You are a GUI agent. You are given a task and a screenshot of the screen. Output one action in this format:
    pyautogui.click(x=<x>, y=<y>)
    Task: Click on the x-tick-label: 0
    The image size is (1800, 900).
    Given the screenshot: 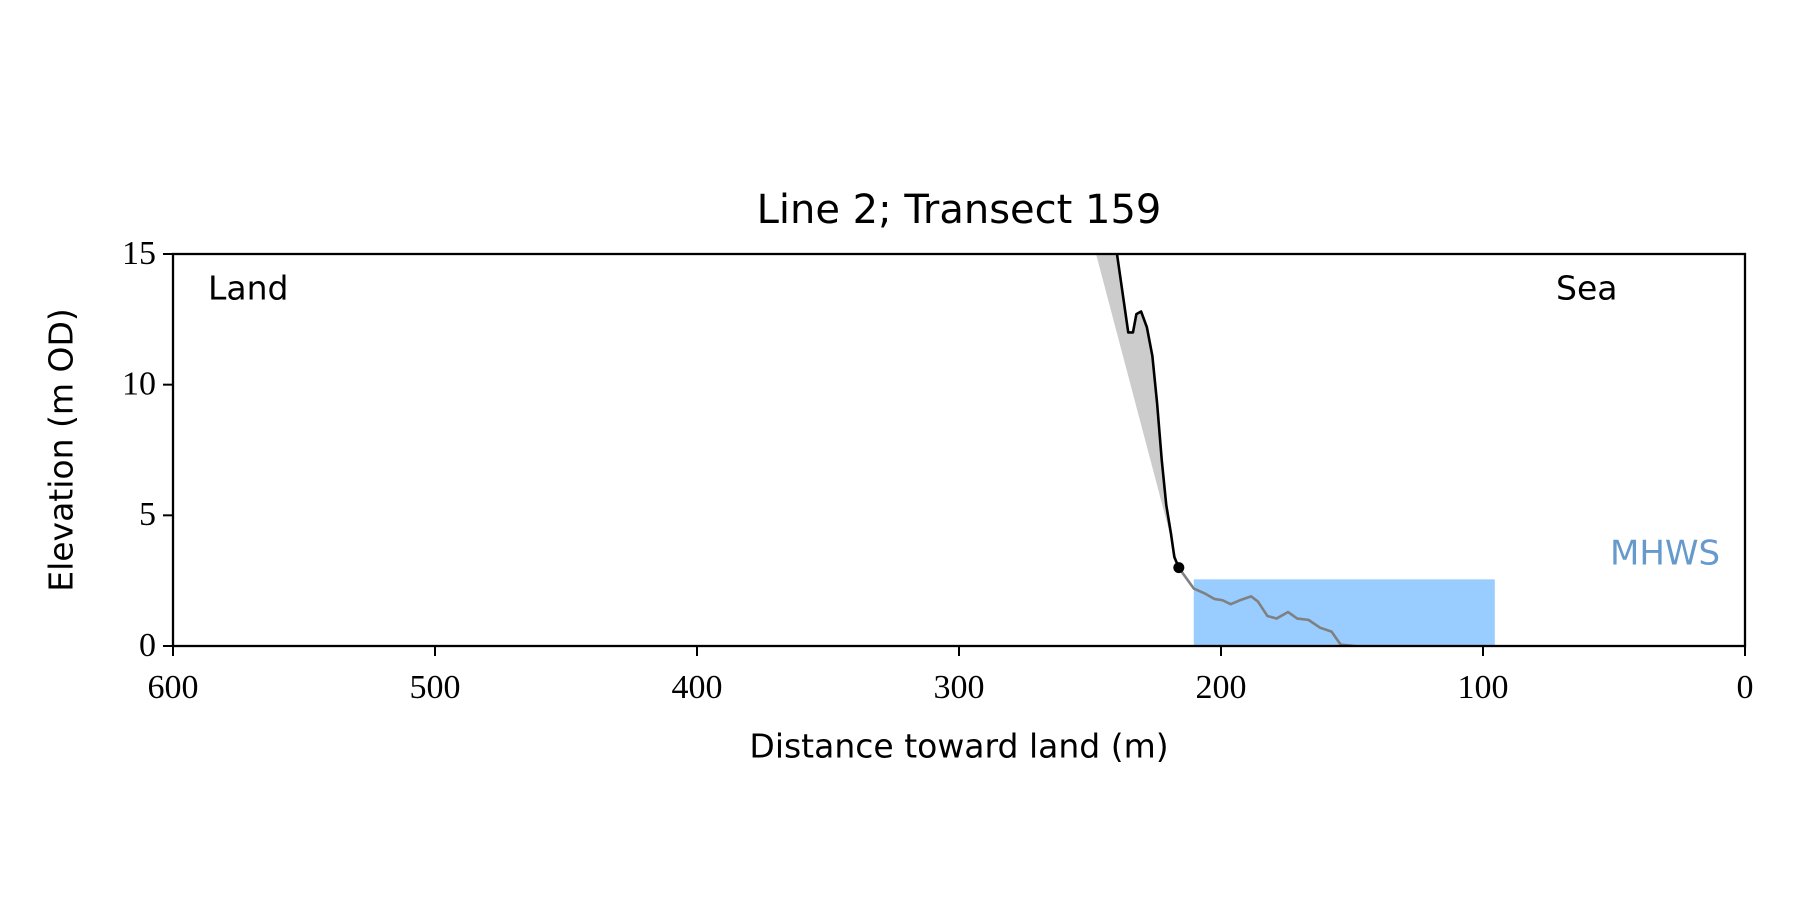 What is the action you would take?
    pyautogui.click(x=1745, y=687)
    